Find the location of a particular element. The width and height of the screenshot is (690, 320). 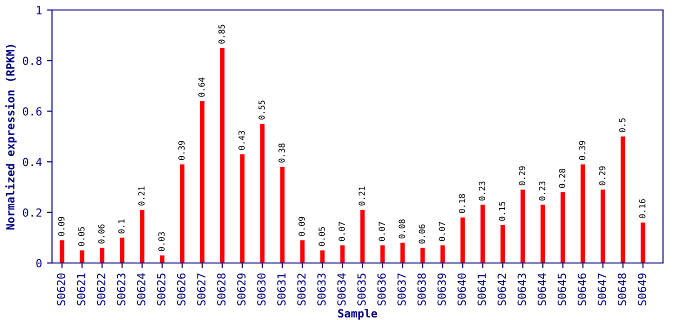

data-label: 0.55 is located at coordinates (261, 110).